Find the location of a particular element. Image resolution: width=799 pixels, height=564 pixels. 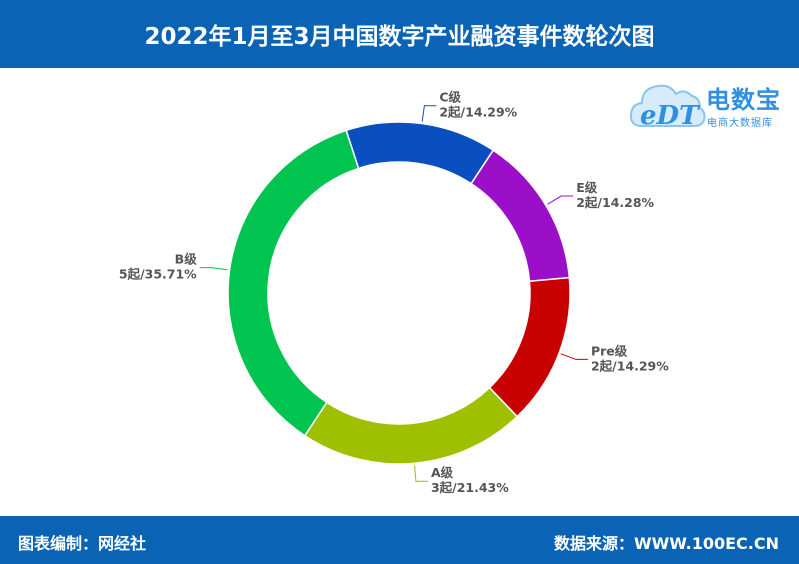

donut-slice-B级 is located at coordinates (293, 283).